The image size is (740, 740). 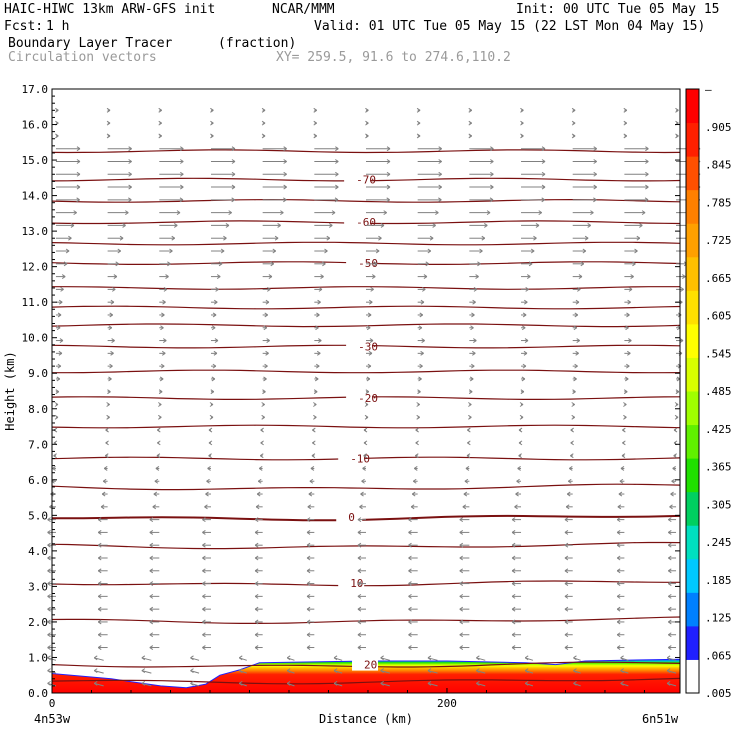 I want to click on x-axis-label: Distance (km), so click(x=366, y=719).